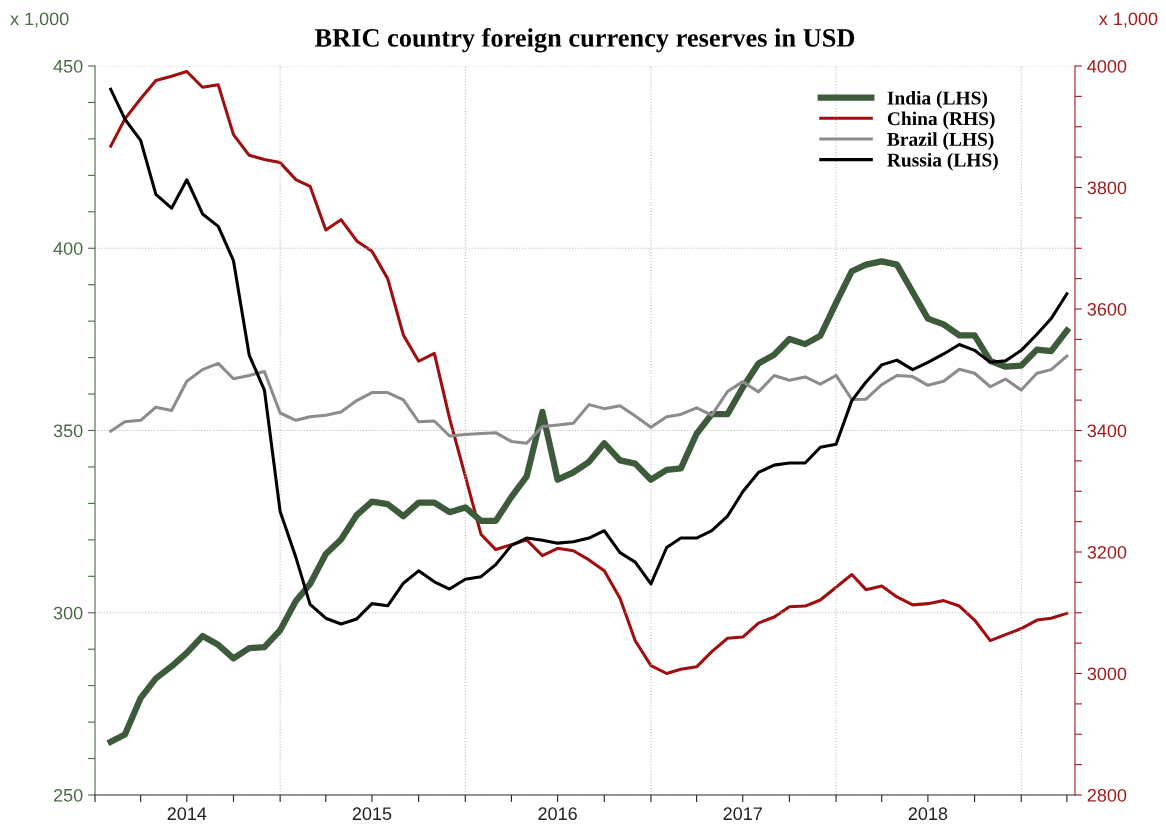 The height and width of the screenshot is (830, 1166). I want to click on legend-label: Russia (LHS), so click(942, 161).